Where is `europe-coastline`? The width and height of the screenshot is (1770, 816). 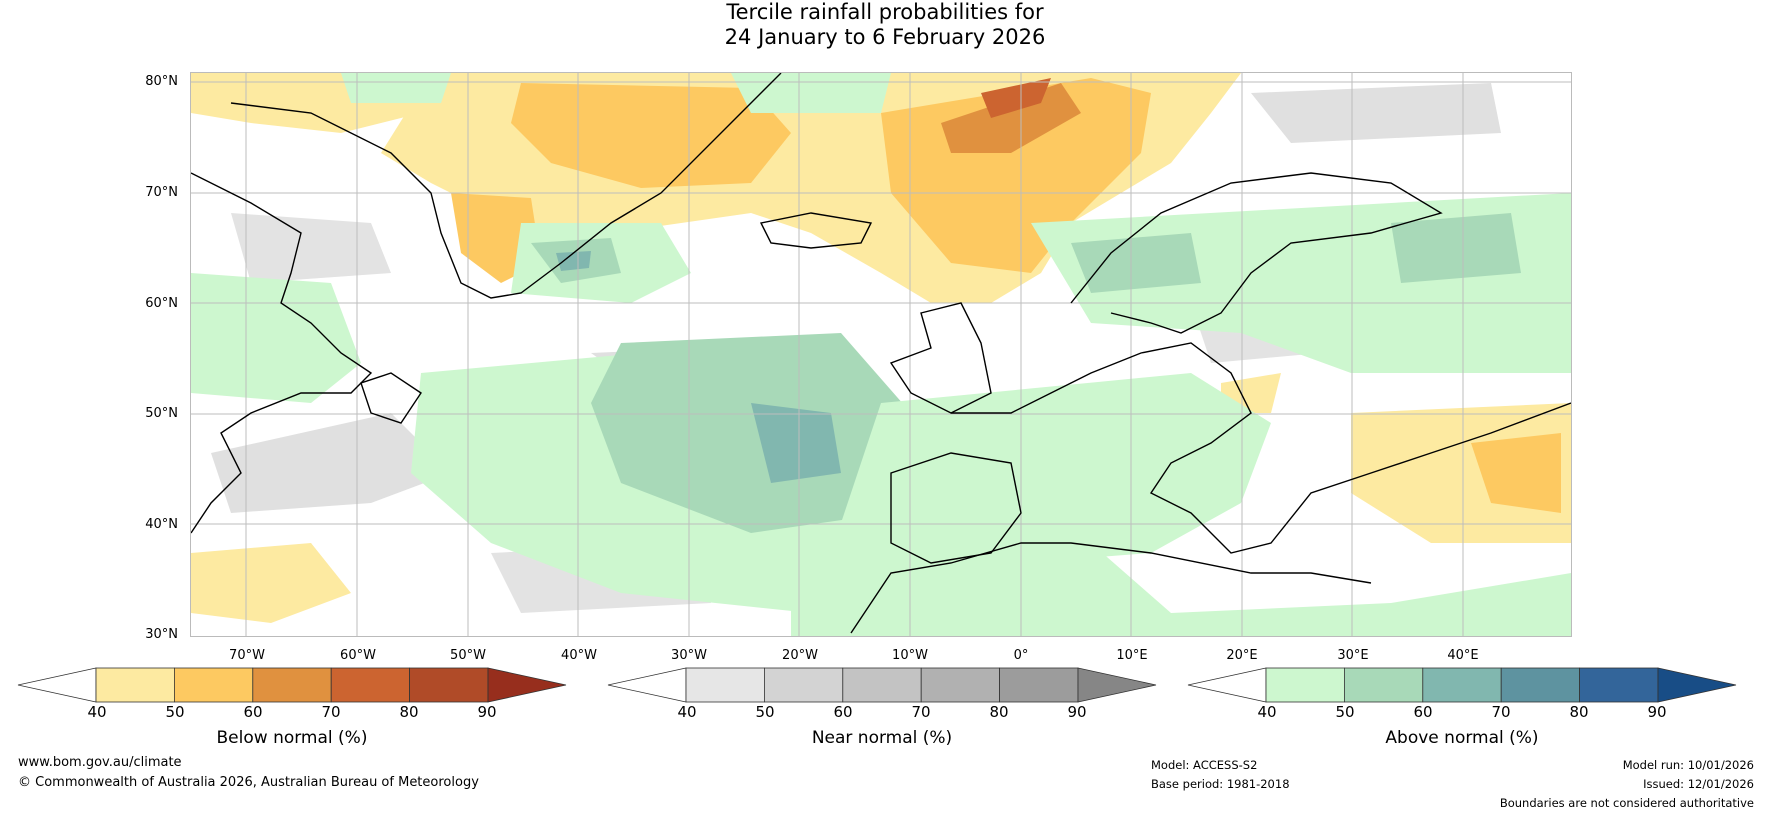
europe-coastline is located at coordinates (1261, 448).